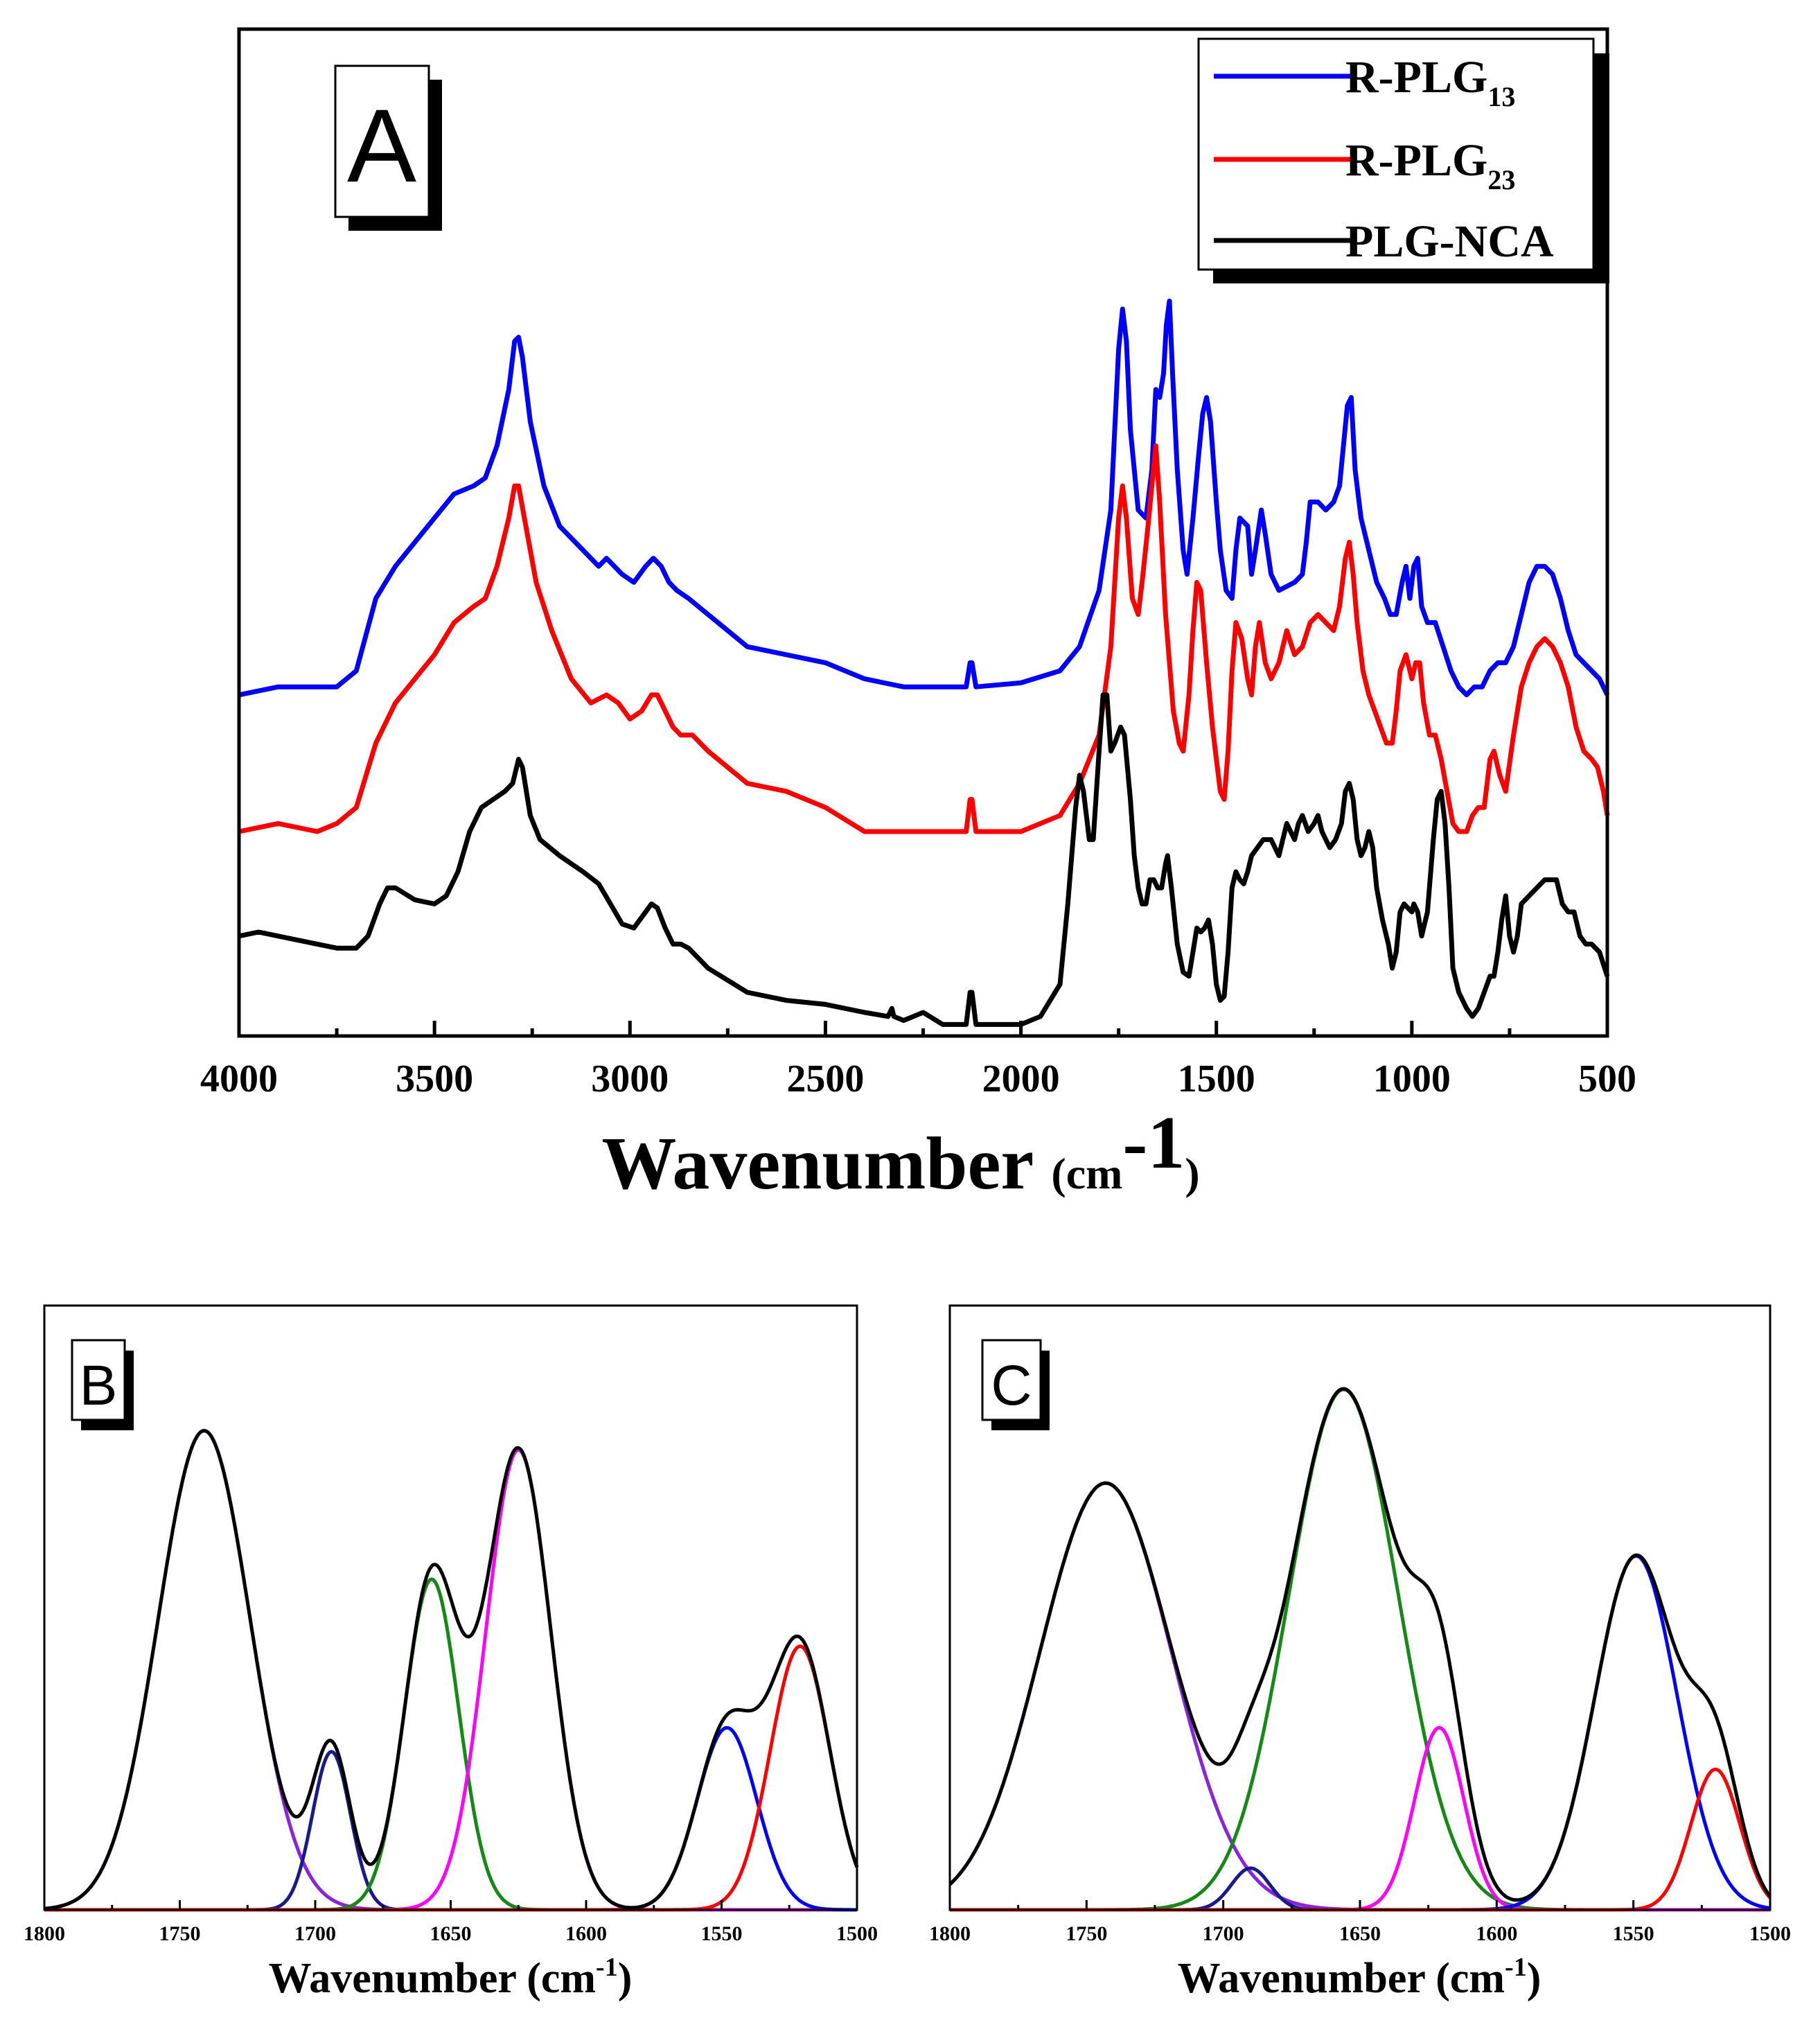 This screenshot has height=2029, width=1820. What do you see at coordinates (99, 1385) in the screenshot?
I see `panel-b-letter: B` at bounding box center [99, 1385].